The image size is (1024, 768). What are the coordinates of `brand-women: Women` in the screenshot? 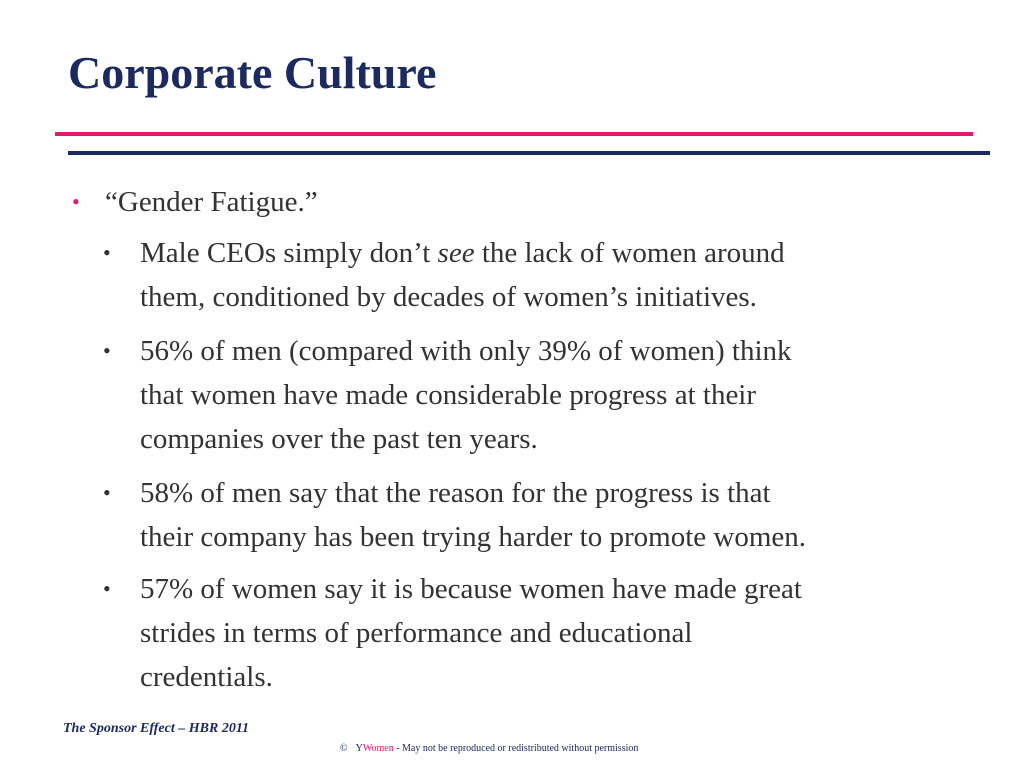 It's located at (378, 748).